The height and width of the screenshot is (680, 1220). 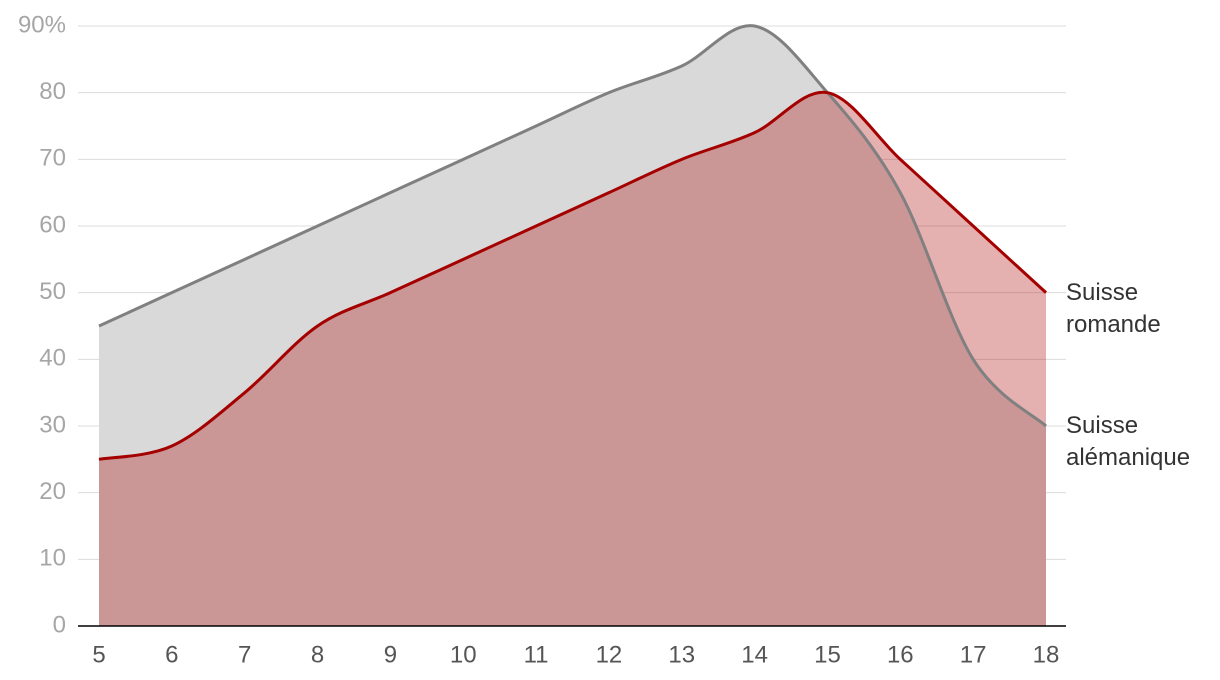 I want to click on x-tick-label: 10, so click(x=463, y=654).